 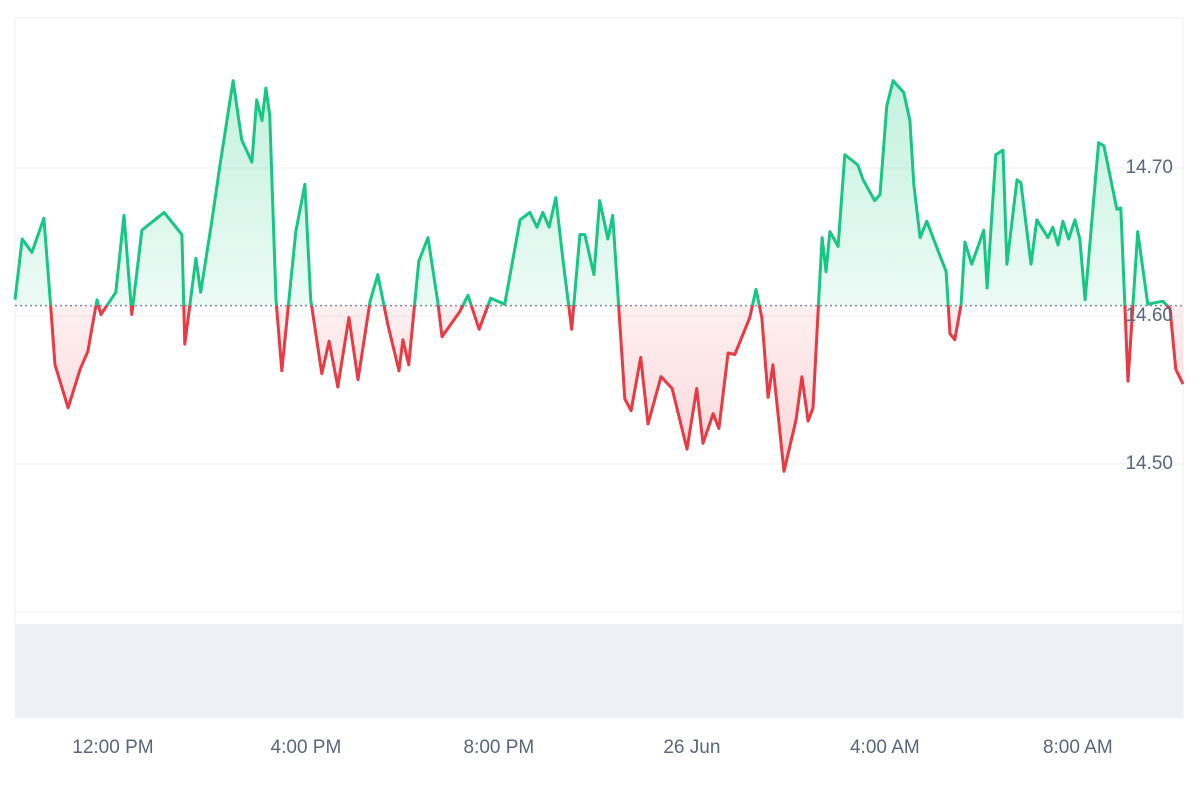 What do you see at coordinates (1078, 747) in the screenshot?
I see `x-tick-label: 8:00 AM` at bounding box center [1078, 747].